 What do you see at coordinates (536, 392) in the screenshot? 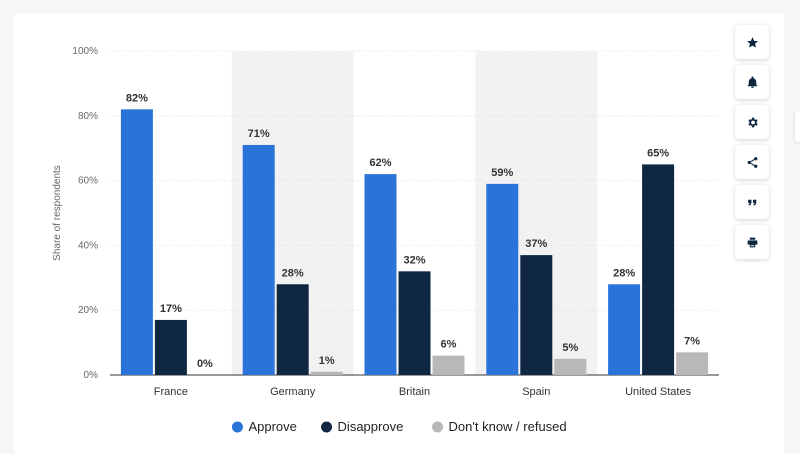
I see `x-tick-label: Spain` at bounding box center [536, 392].